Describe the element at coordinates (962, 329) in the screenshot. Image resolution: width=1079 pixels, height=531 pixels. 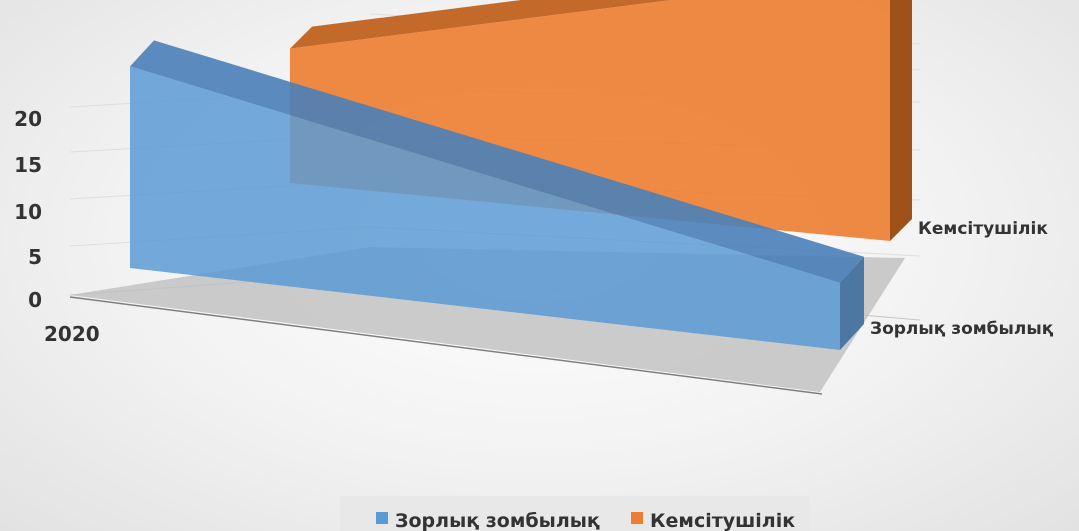
I see `depth-axis-label: Зорлық зомбылық` at that location.